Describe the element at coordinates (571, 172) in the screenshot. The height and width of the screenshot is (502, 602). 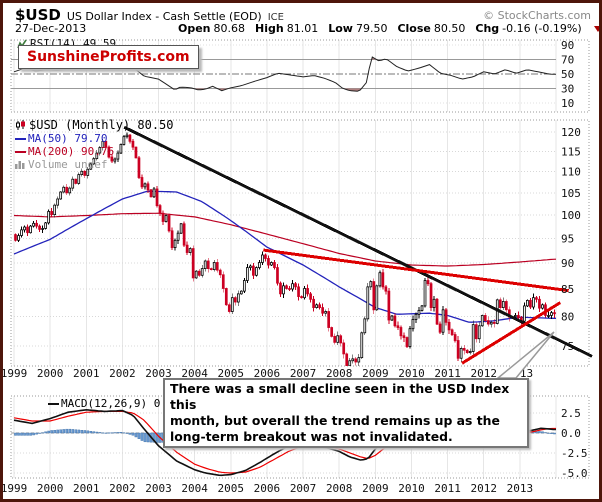
I see `axis-tick-label: 110` at that location.